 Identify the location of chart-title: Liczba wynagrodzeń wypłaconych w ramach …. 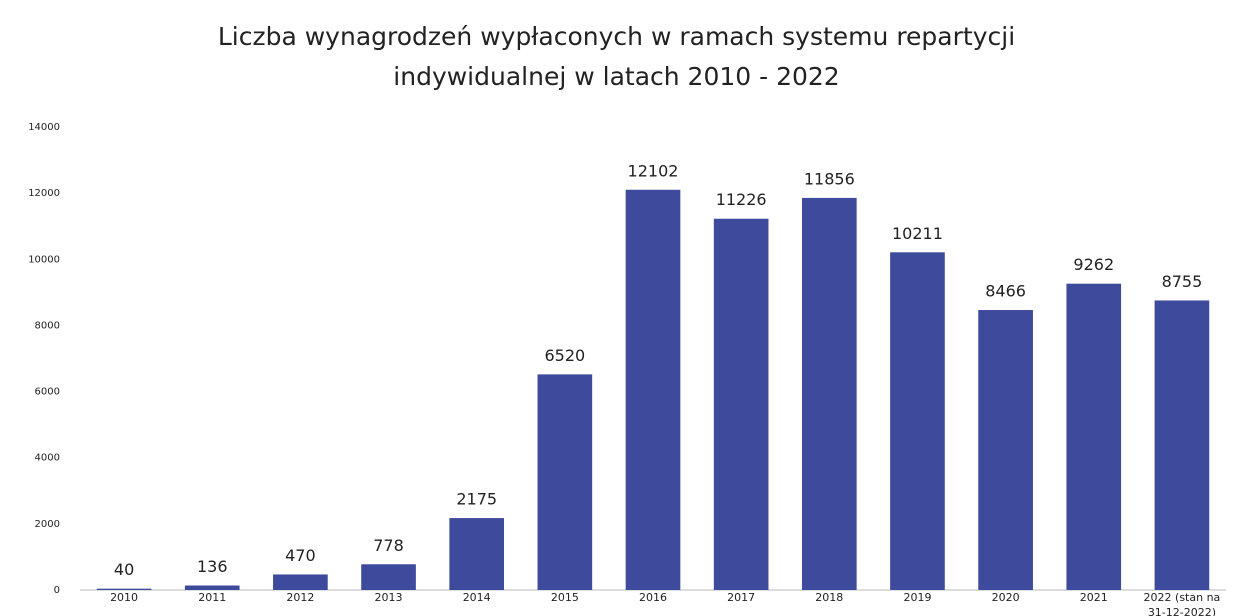
(616, 36).